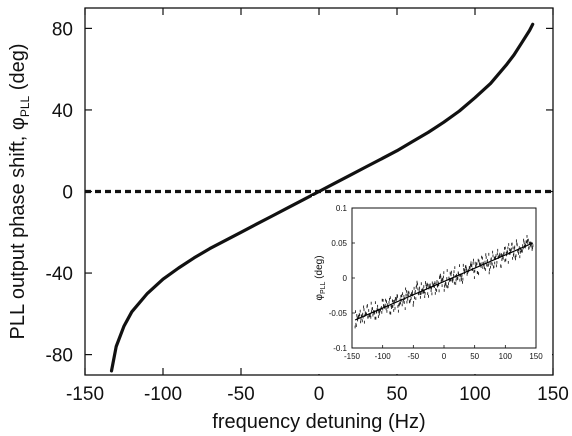 The width and height of the screenshot is (572, 436). What do you see at coordinates (18, 228) in the screenshot?
I see `y-axis-title-main: PLL output phase shift, φ` at bounding box center [18, 228].